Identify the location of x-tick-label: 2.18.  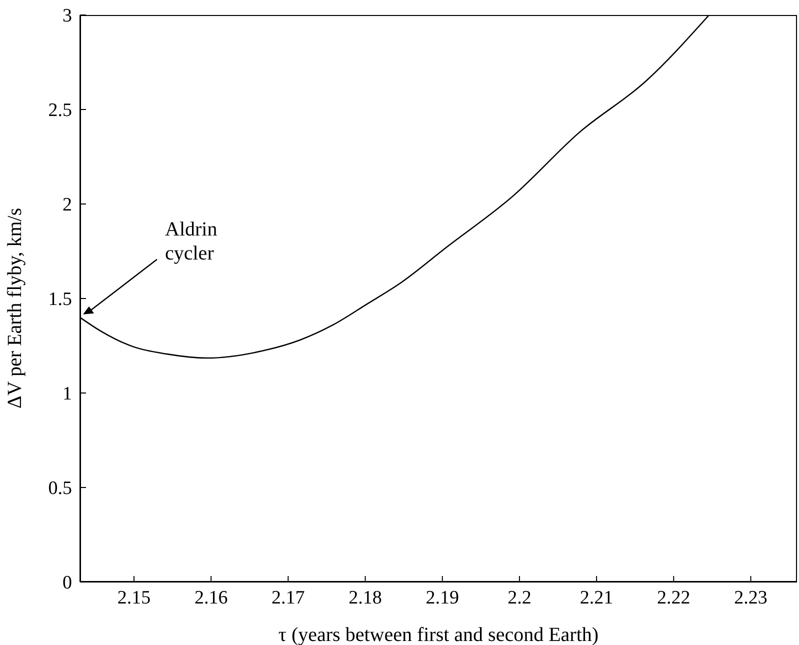
(365, 597).